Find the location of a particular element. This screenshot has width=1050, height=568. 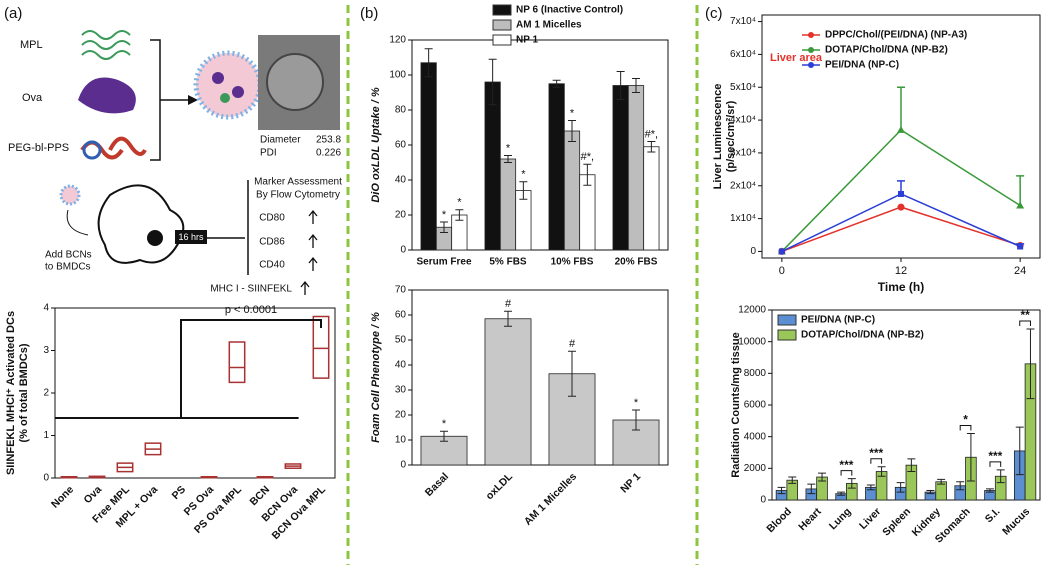

time-box is located at coordinates (191, 237).